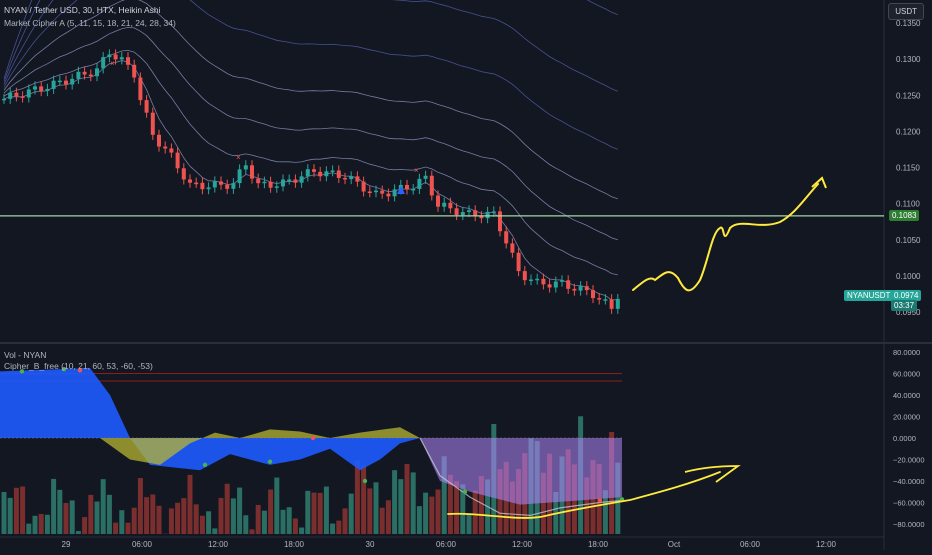 The height and width of the screenshot is (555, 932). What do you see at coordinates (908, 131) in the screenshot?
I see `price-tick-label: 0.1200` at bounding box center [908, 131].